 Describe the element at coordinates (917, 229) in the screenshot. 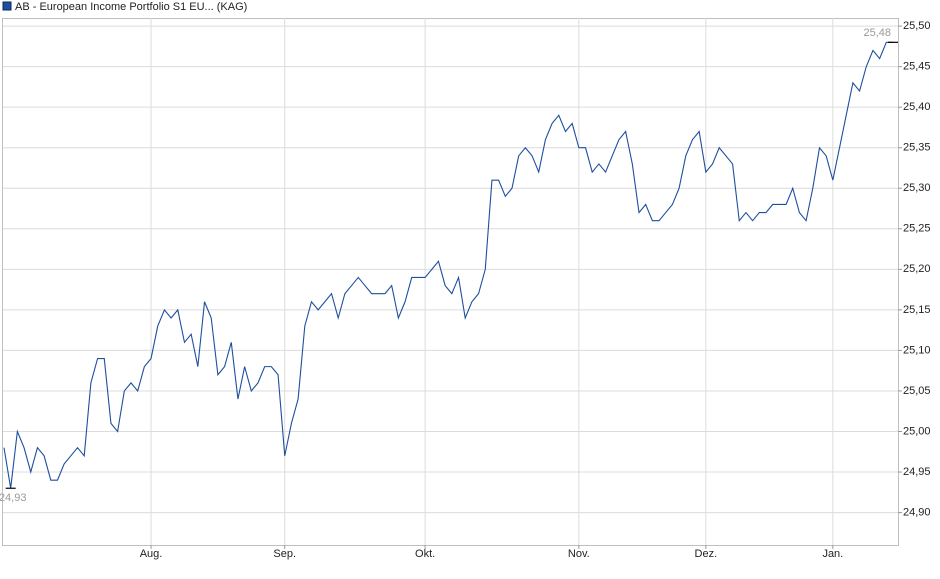

I see `y-tick-label: 25,25` at that location.